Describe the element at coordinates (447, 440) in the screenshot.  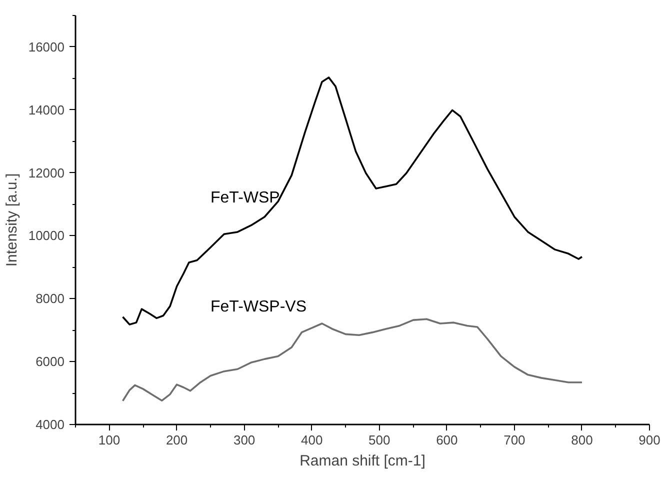
I see `x-tick-label: 600` at that location.